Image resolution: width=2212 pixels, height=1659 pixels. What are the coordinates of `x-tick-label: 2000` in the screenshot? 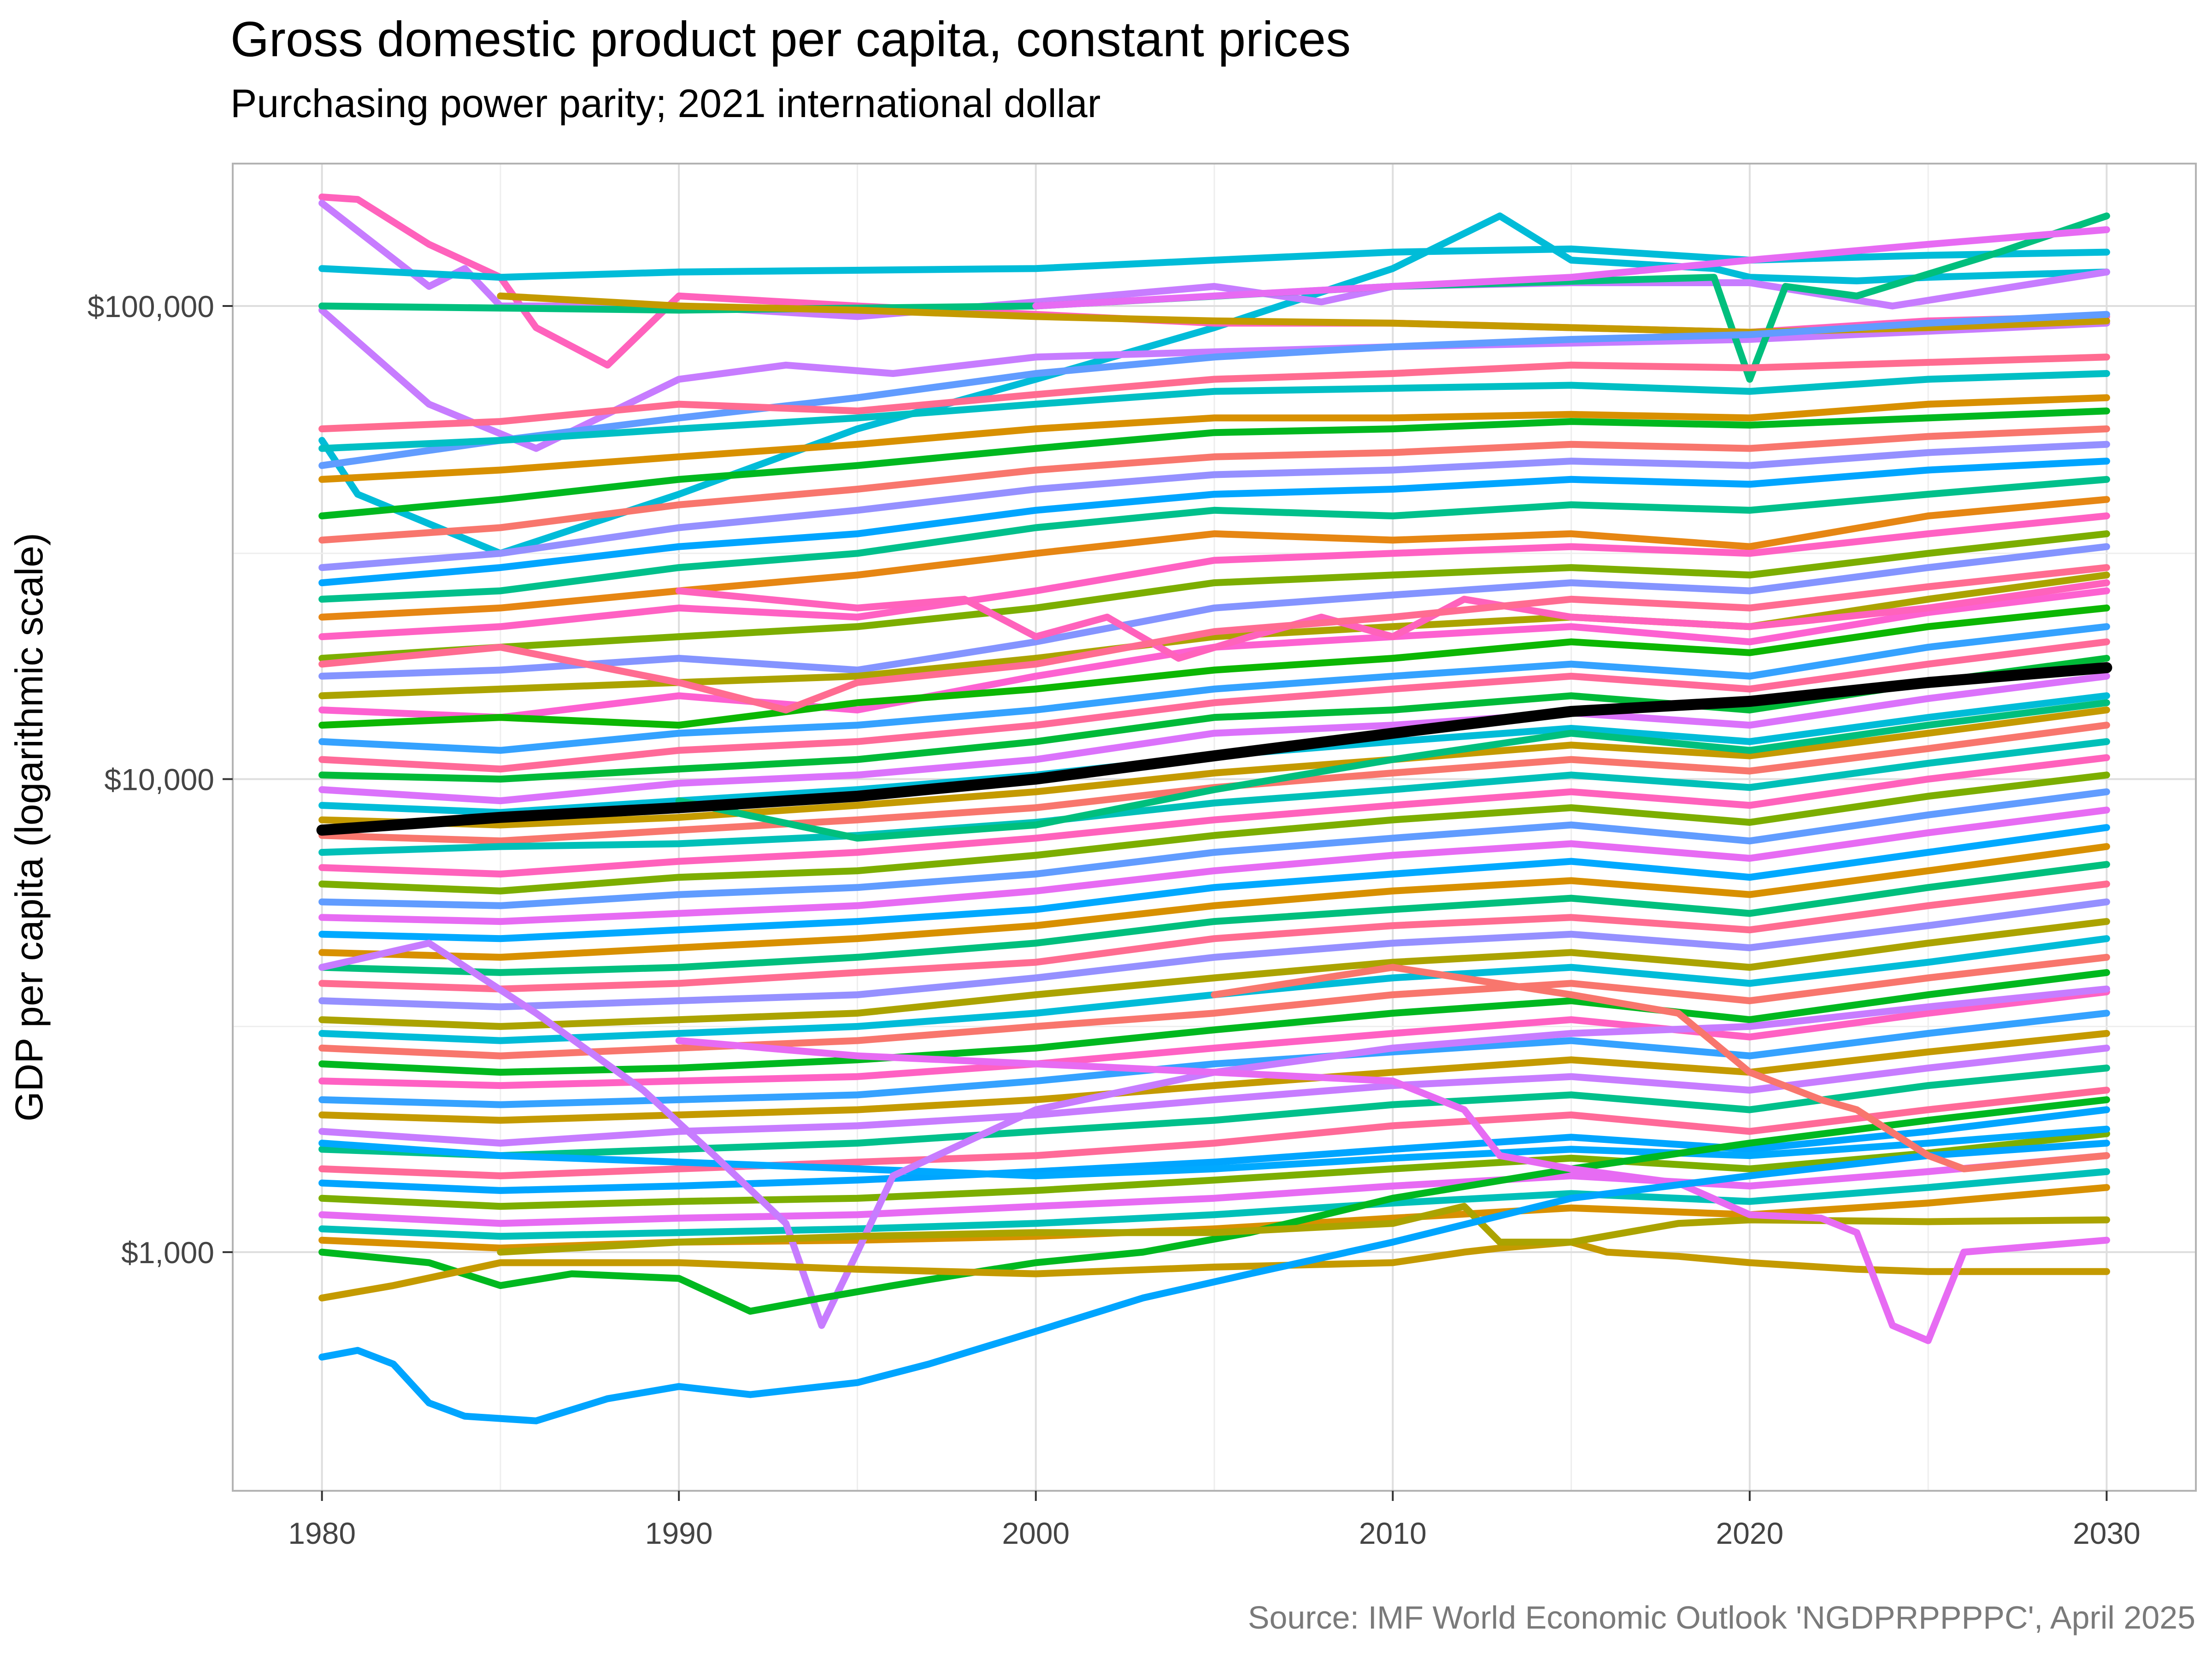 It's located at (1036, 1533).